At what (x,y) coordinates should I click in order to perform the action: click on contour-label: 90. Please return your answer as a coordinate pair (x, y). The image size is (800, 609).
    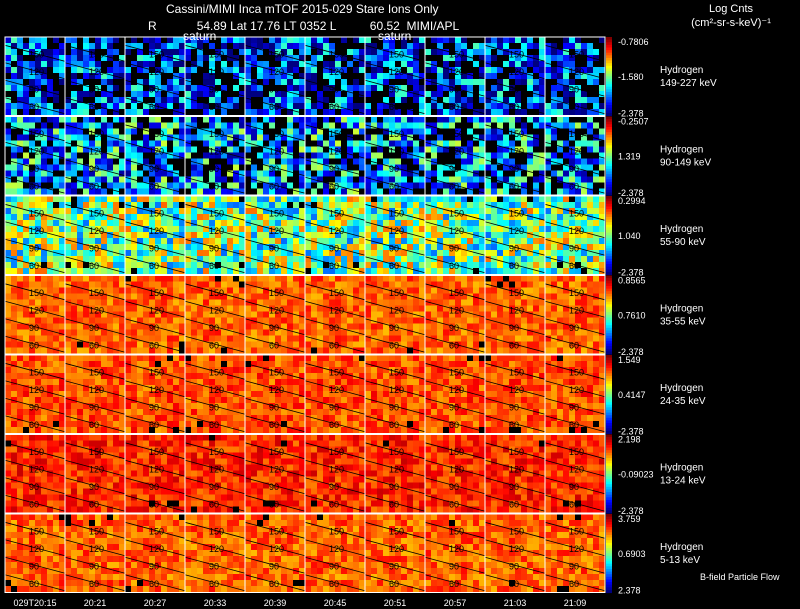
    Looking at the image, I should click on (274, 248).